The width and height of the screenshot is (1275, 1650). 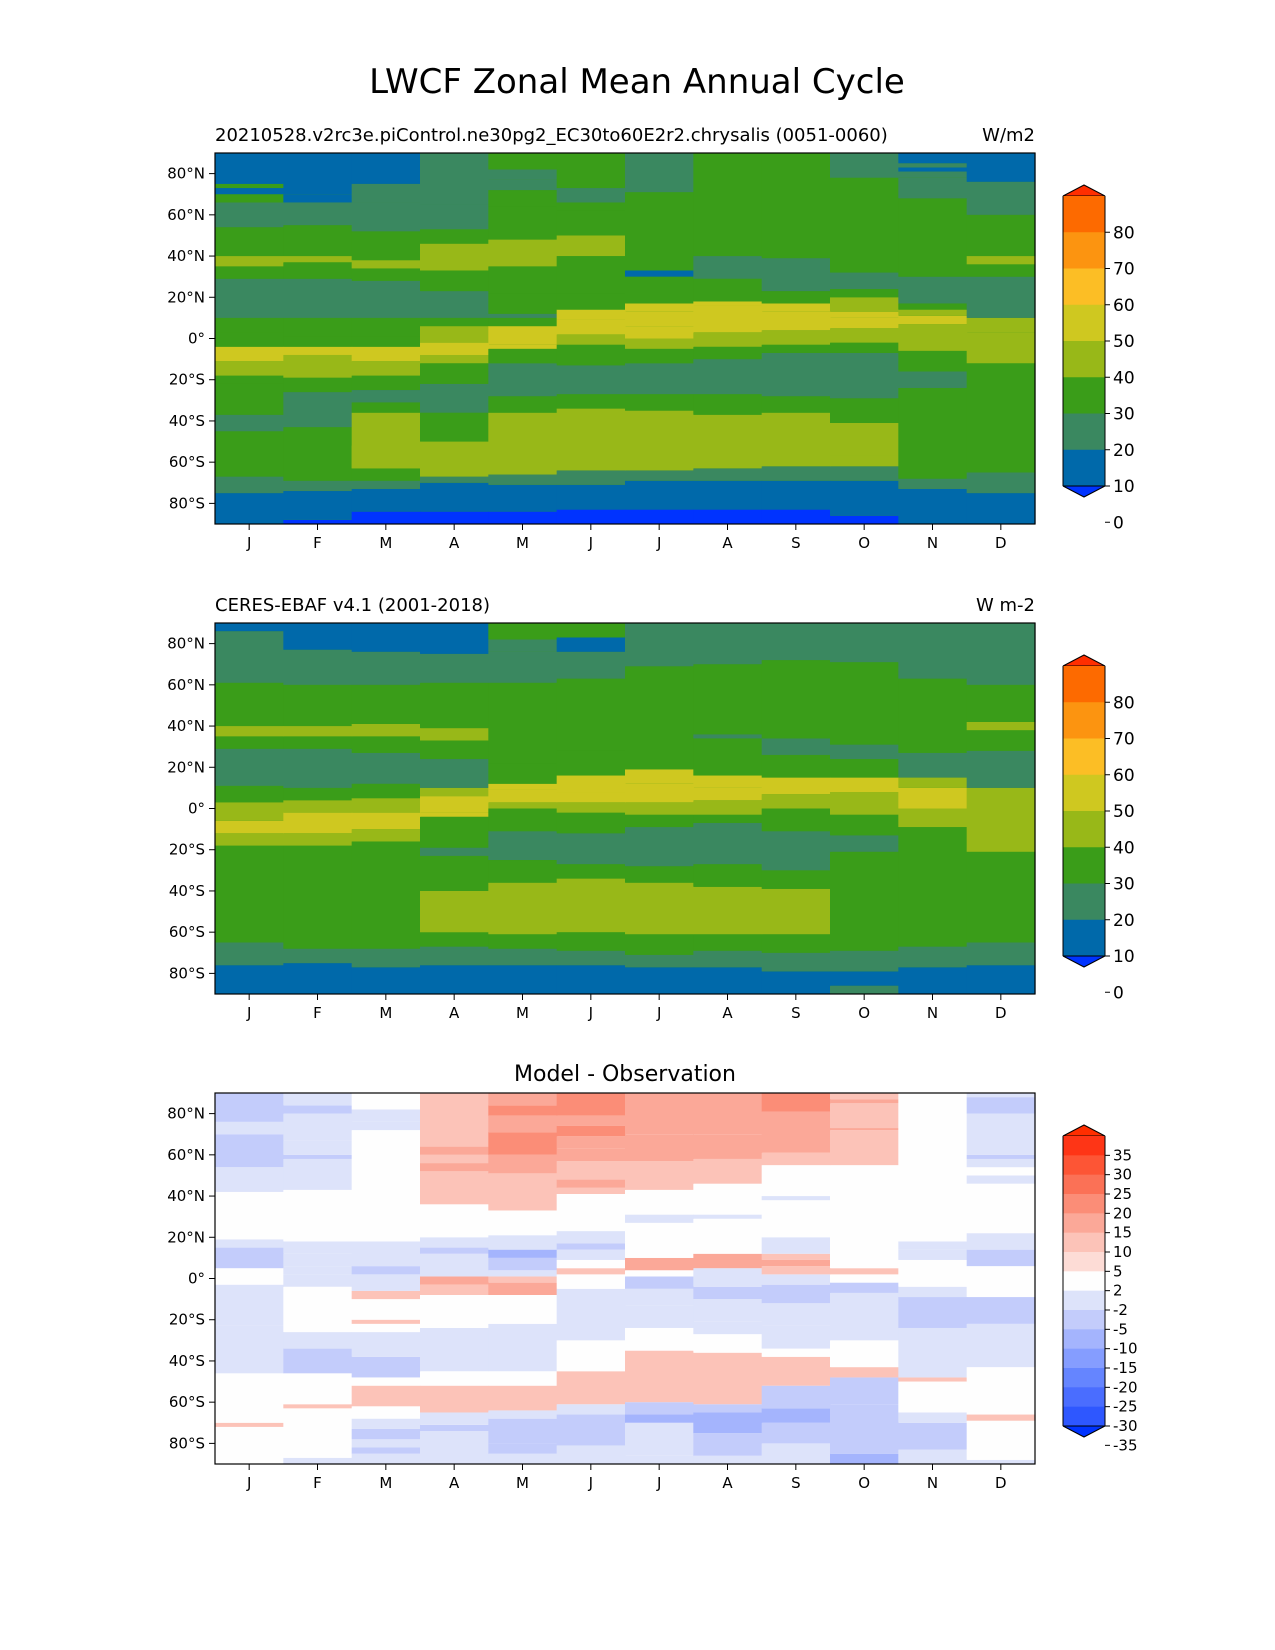 I want to click on colorbar-tick-label: -15, so click(x=1125, y=1368).